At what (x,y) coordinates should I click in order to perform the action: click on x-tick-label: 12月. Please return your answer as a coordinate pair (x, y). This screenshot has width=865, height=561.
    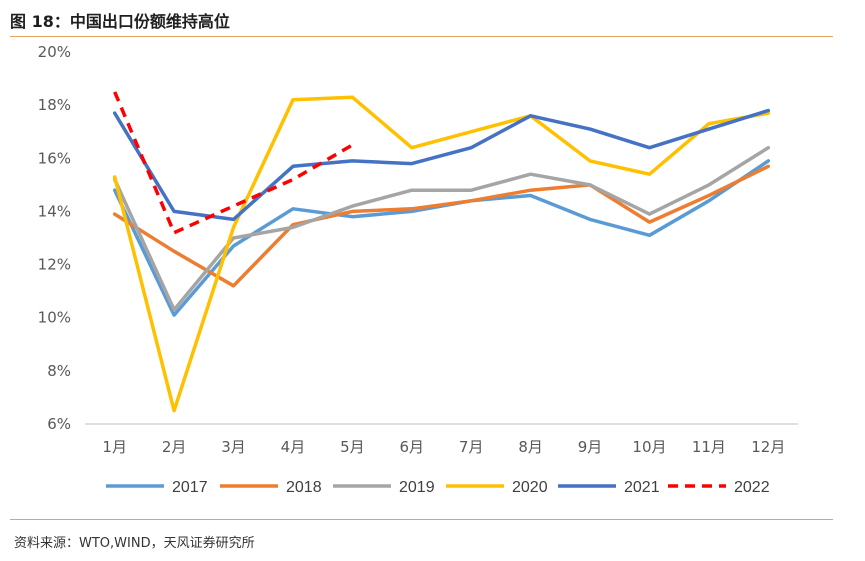
    Looking at the image, I should click on (768, 447).